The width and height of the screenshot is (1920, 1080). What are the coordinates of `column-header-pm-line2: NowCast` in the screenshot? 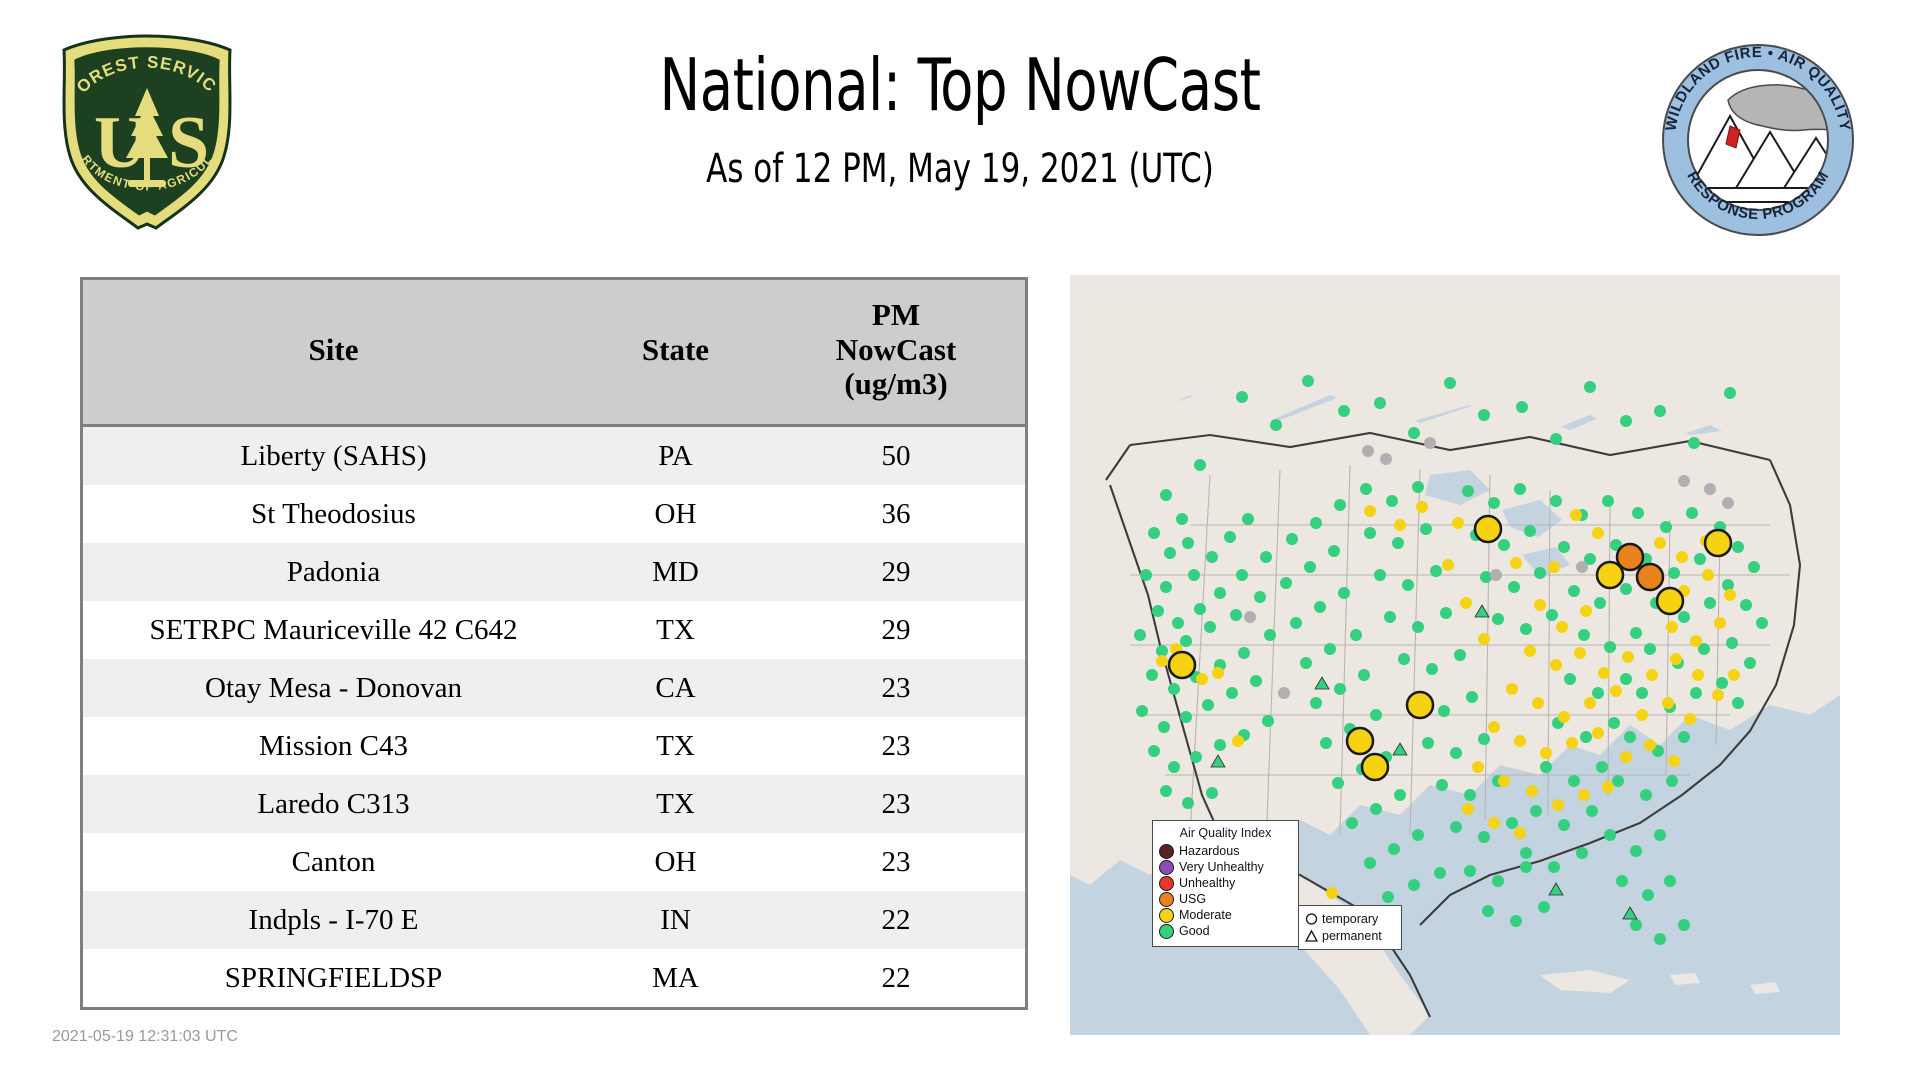 It's located at (896, 349).